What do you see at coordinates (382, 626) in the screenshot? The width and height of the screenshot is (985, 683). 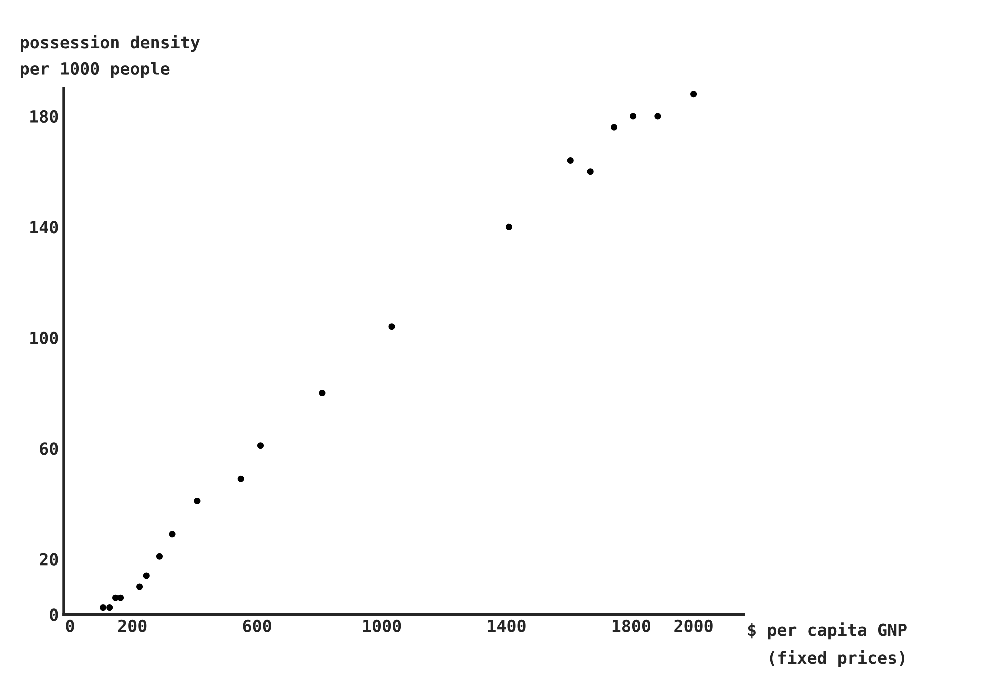 I see `x-tick-label: 1000` at bounding box center [382, 626].